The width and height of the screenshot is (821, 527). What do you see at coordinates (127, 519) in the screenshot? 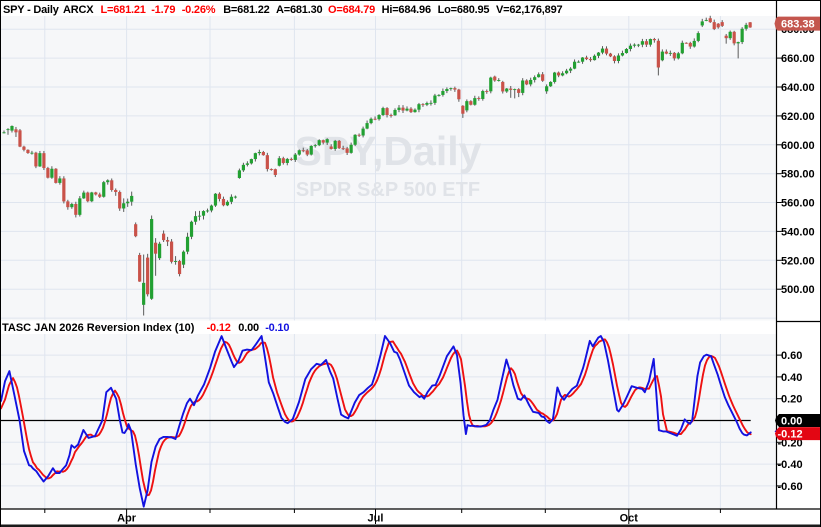
I see `svg-text: Apr` at bounding box center [127, 519].